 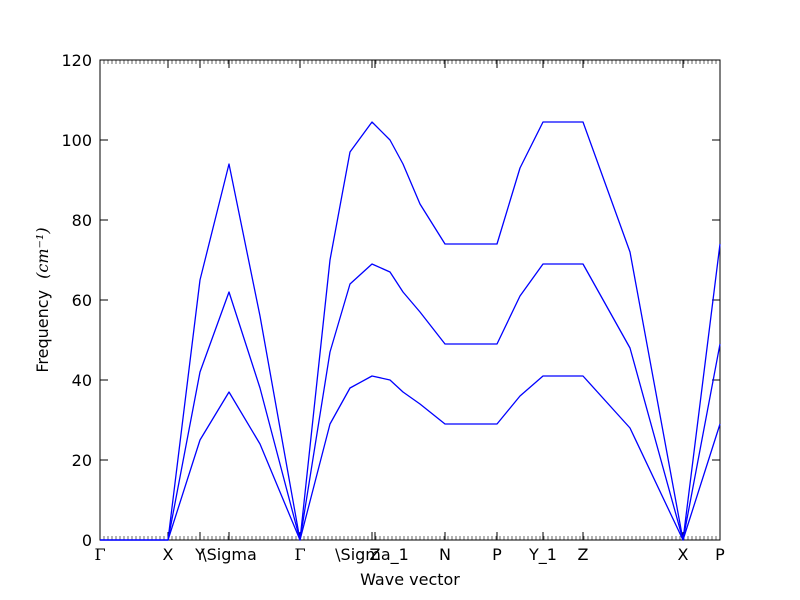 I want to click on x-tick-label: \Sigma_1, so click(x=372, y=555).